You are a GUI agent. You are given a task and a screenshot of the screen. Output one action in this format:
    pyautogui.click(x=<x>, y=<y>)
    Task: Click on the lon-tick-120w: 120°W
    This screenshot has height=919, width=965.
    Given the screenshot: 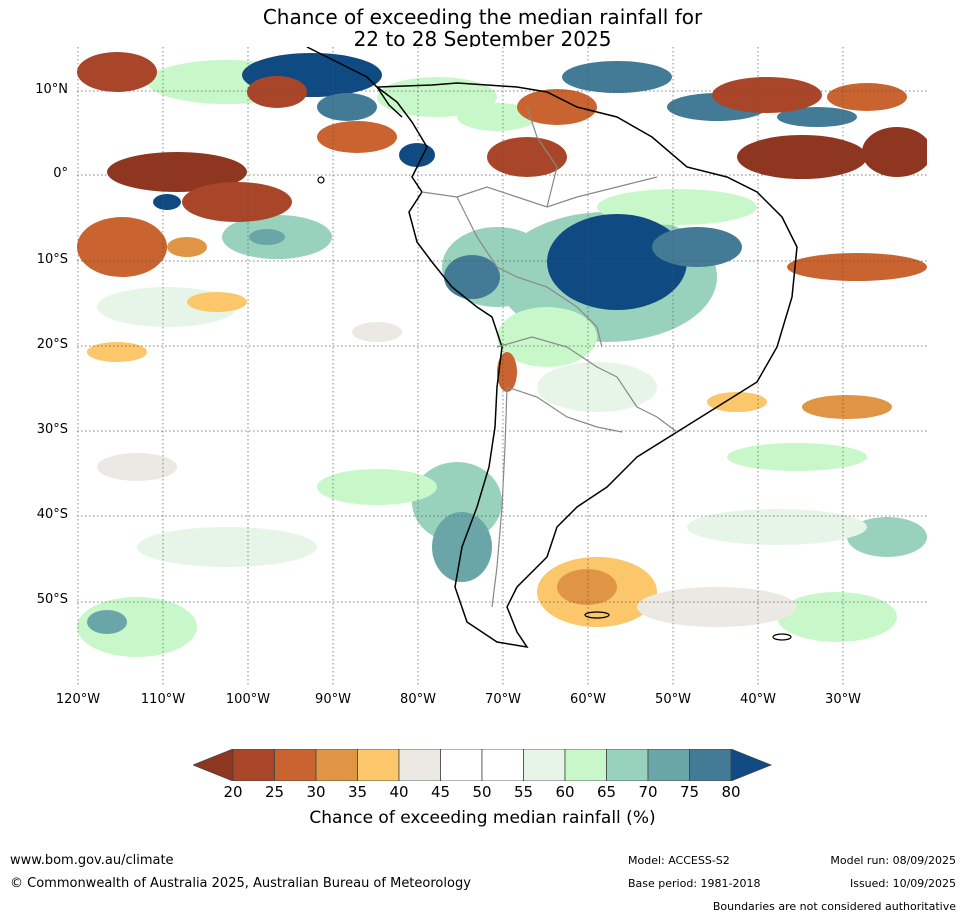 What is the action you would take?
    pyautogui.click(x=78, y=699)
    